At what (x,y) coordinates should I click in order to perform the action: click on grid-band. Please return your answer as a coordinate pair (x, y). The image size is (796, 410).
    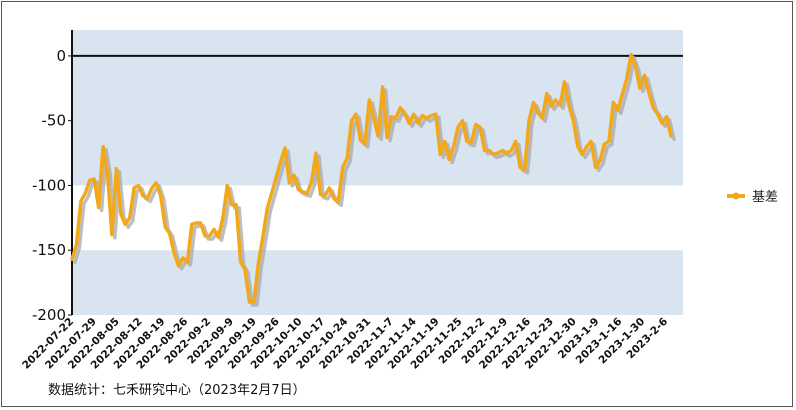
    Looking at the image, I should click on (377, 282).